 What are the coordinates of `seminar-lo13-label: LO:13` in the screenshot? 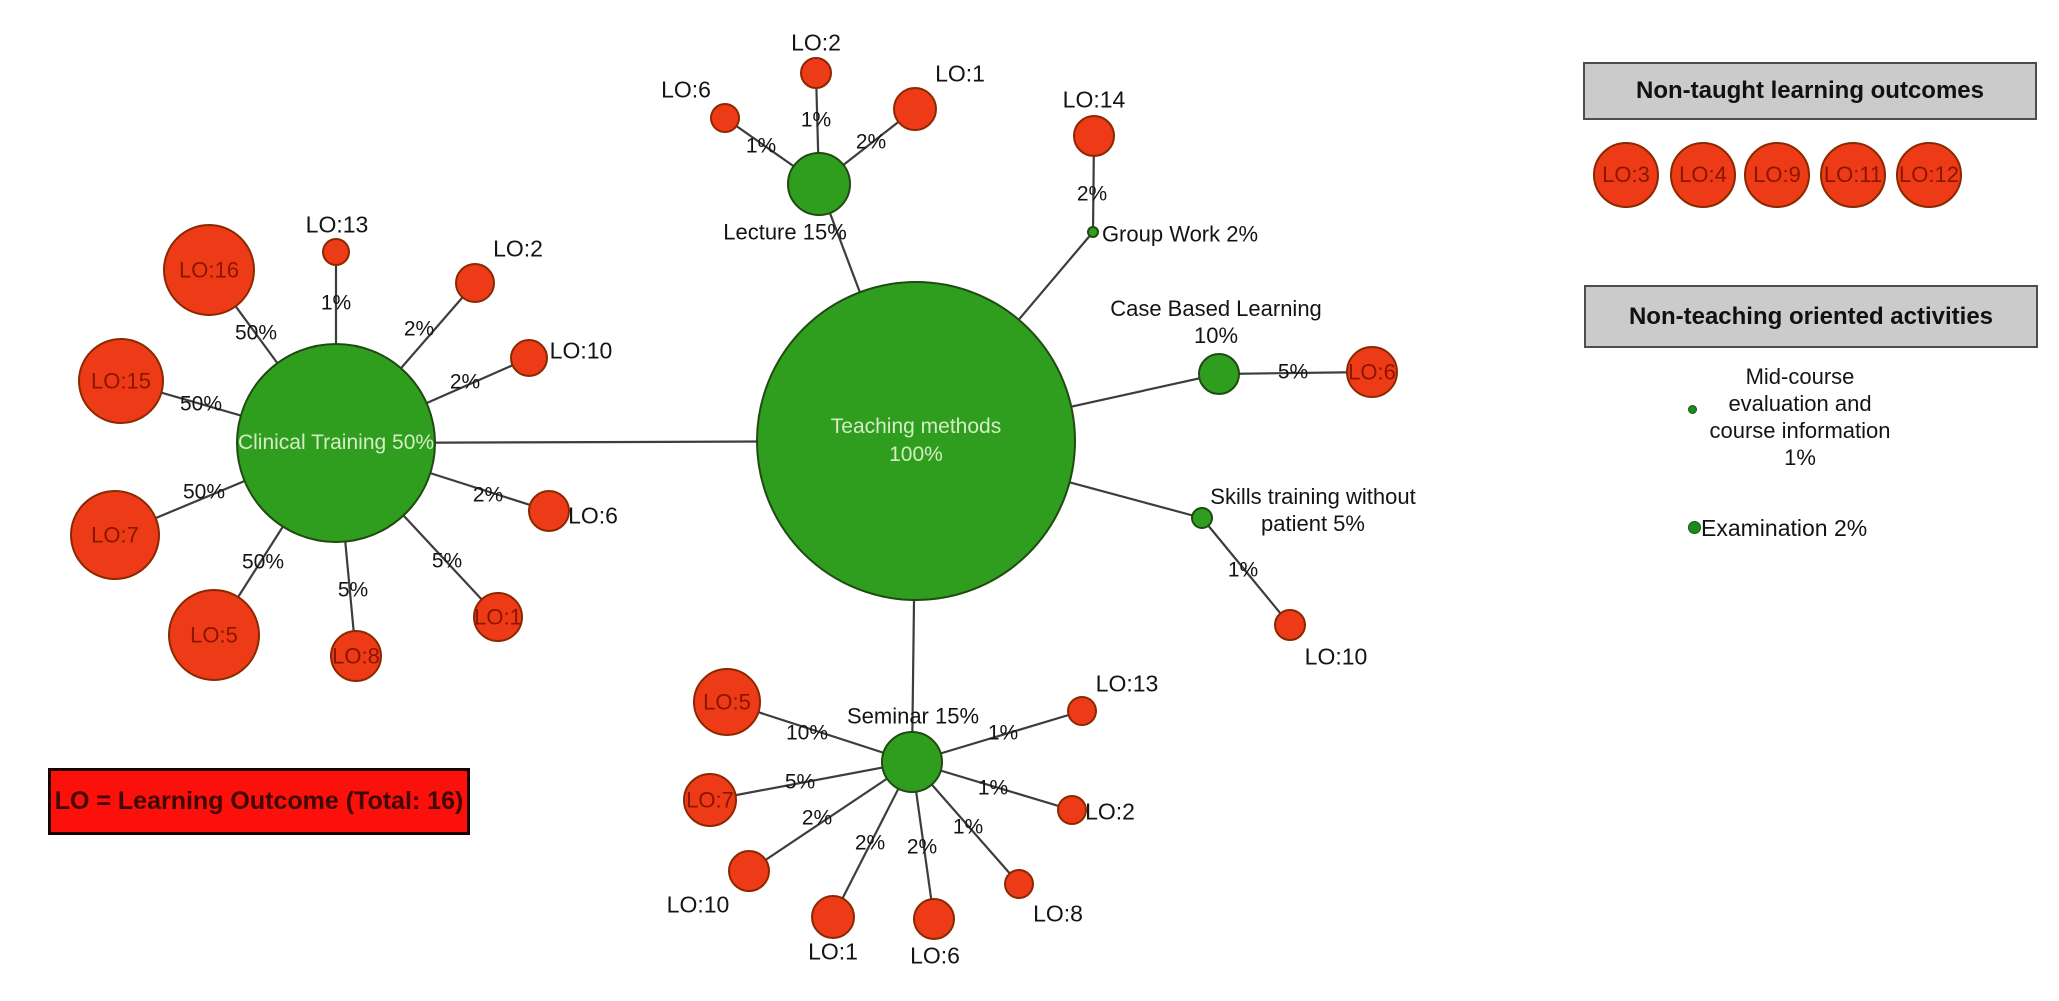 It's located at (1127, 683).